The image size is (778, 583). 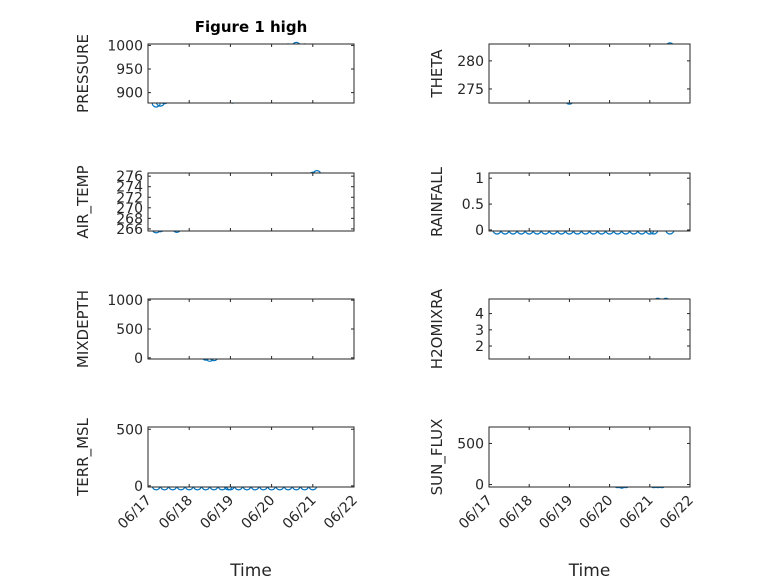 I want to click on y-axis-label: RAINFALL, so click(x=437, y=201).